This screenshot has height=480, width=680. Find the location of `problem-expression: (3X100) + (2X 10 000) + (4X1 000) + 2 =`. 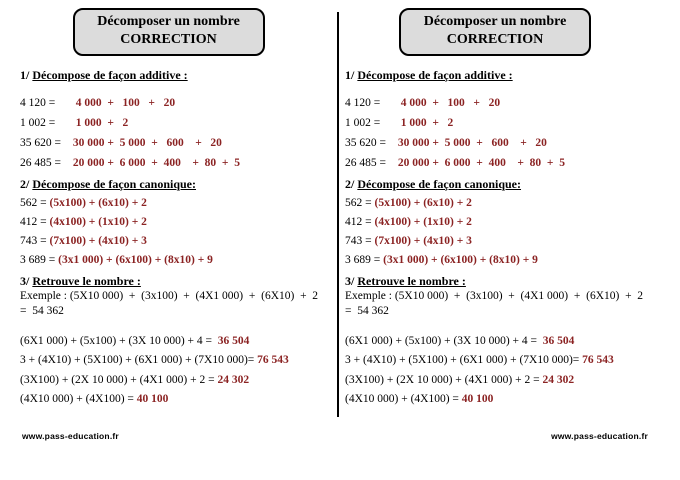

problem-expression: (3X100) + (2X 10 000) + (4X1 000) + 2 = is located at coordinates (444, 379).